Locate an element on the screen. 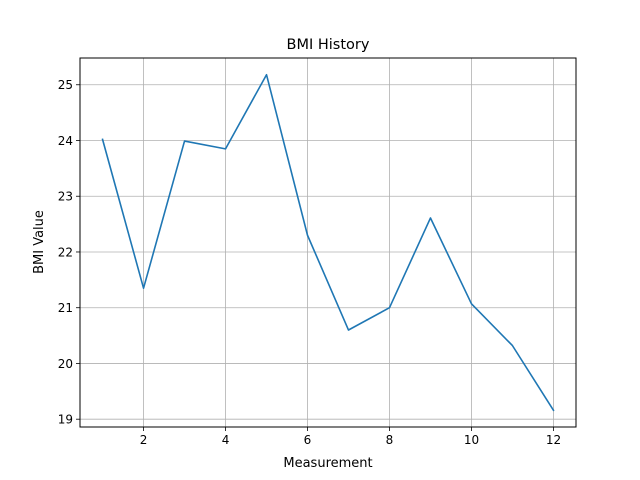 The image size is (640, 480). x-tick-label: 6 is located at coordinates (308, 440).